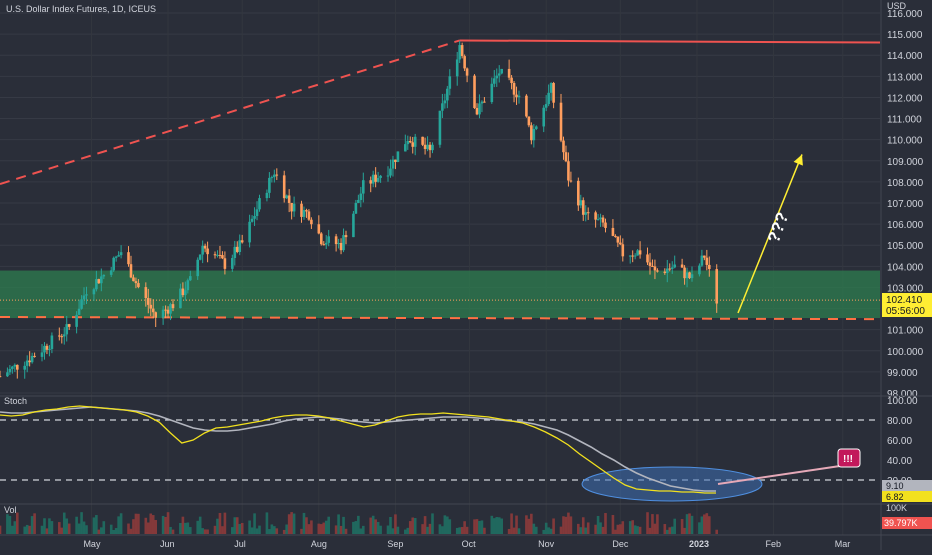 The width and height of the screenshot is (932, 555). What do you see at coordinates (901, 523) in the screenshot?
I see `volume-value: 39.797K` at bounding box center [901, 523].